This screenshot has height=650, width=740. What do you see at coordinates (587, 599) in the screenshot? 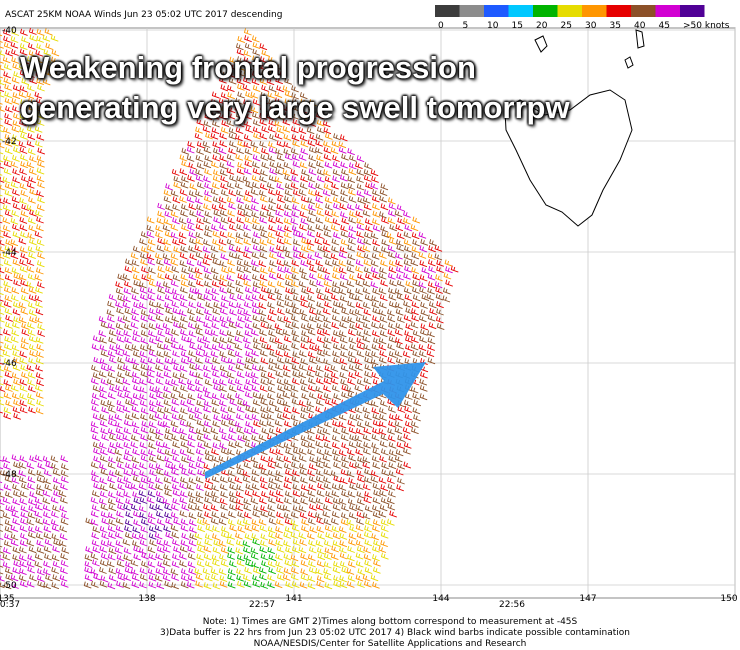
I see `lon-label: 147` at bounding box center [587, 599].